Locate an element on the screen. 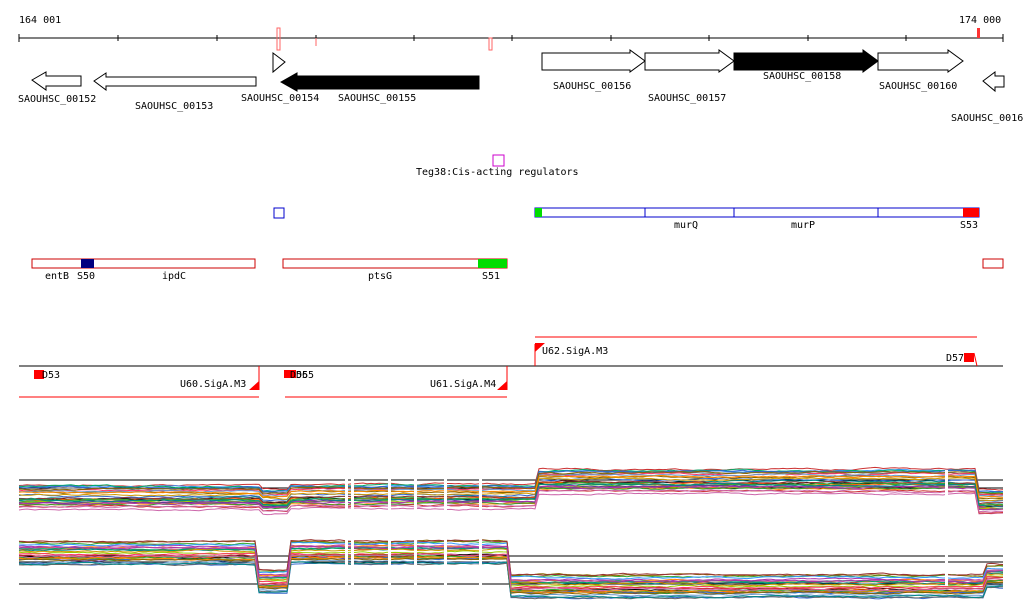 This screenshot has height=611, width=1024. terminator-marker: D57 is located at coordinates (962, 359).